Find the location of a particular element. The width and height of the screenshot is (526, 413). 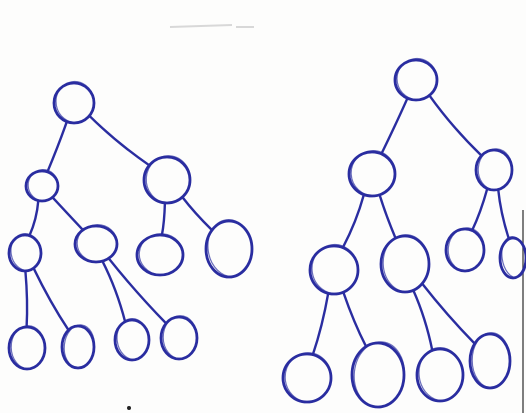

node-outline is located at coordinates (512, 258).